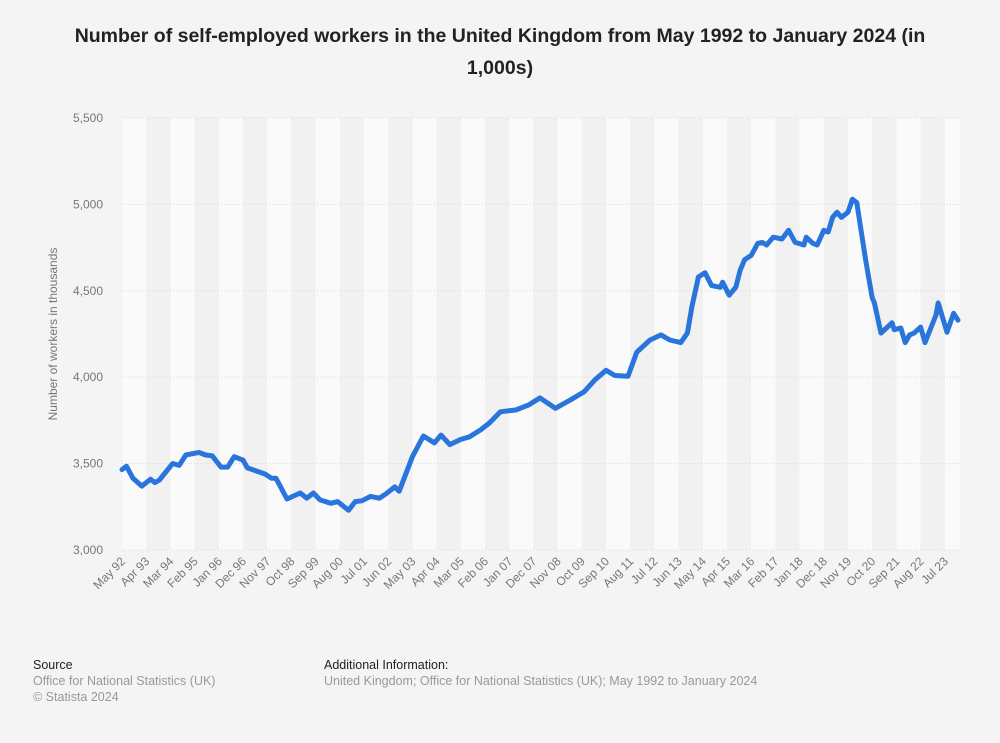 The width and height of the screenshot is (1000, 743). Describe the element at coordinates (386, 665) in the screenshot. I see `additional-info-label: Additional Information:` at that location.